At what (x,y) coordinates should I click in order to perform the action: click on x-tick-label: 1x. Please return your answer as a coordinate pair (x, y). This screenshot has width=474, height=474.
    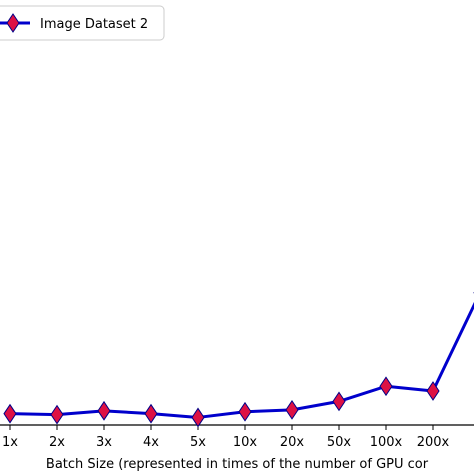
    Looking at the image, I should click on (10, 442).